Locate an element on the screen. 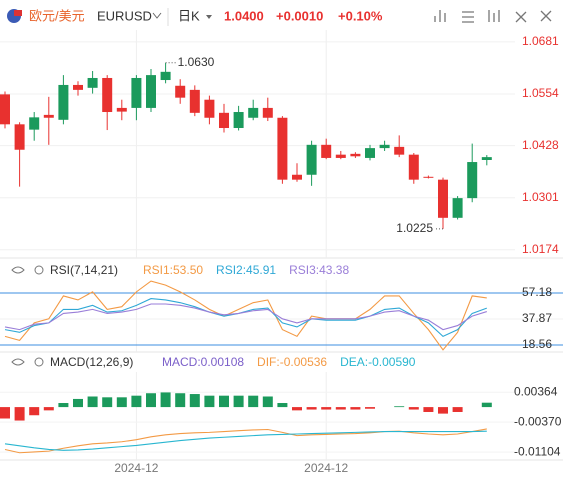 The image size is (563, 481). y-tick-label: 1.0681 is located at coordinates (540, 41).